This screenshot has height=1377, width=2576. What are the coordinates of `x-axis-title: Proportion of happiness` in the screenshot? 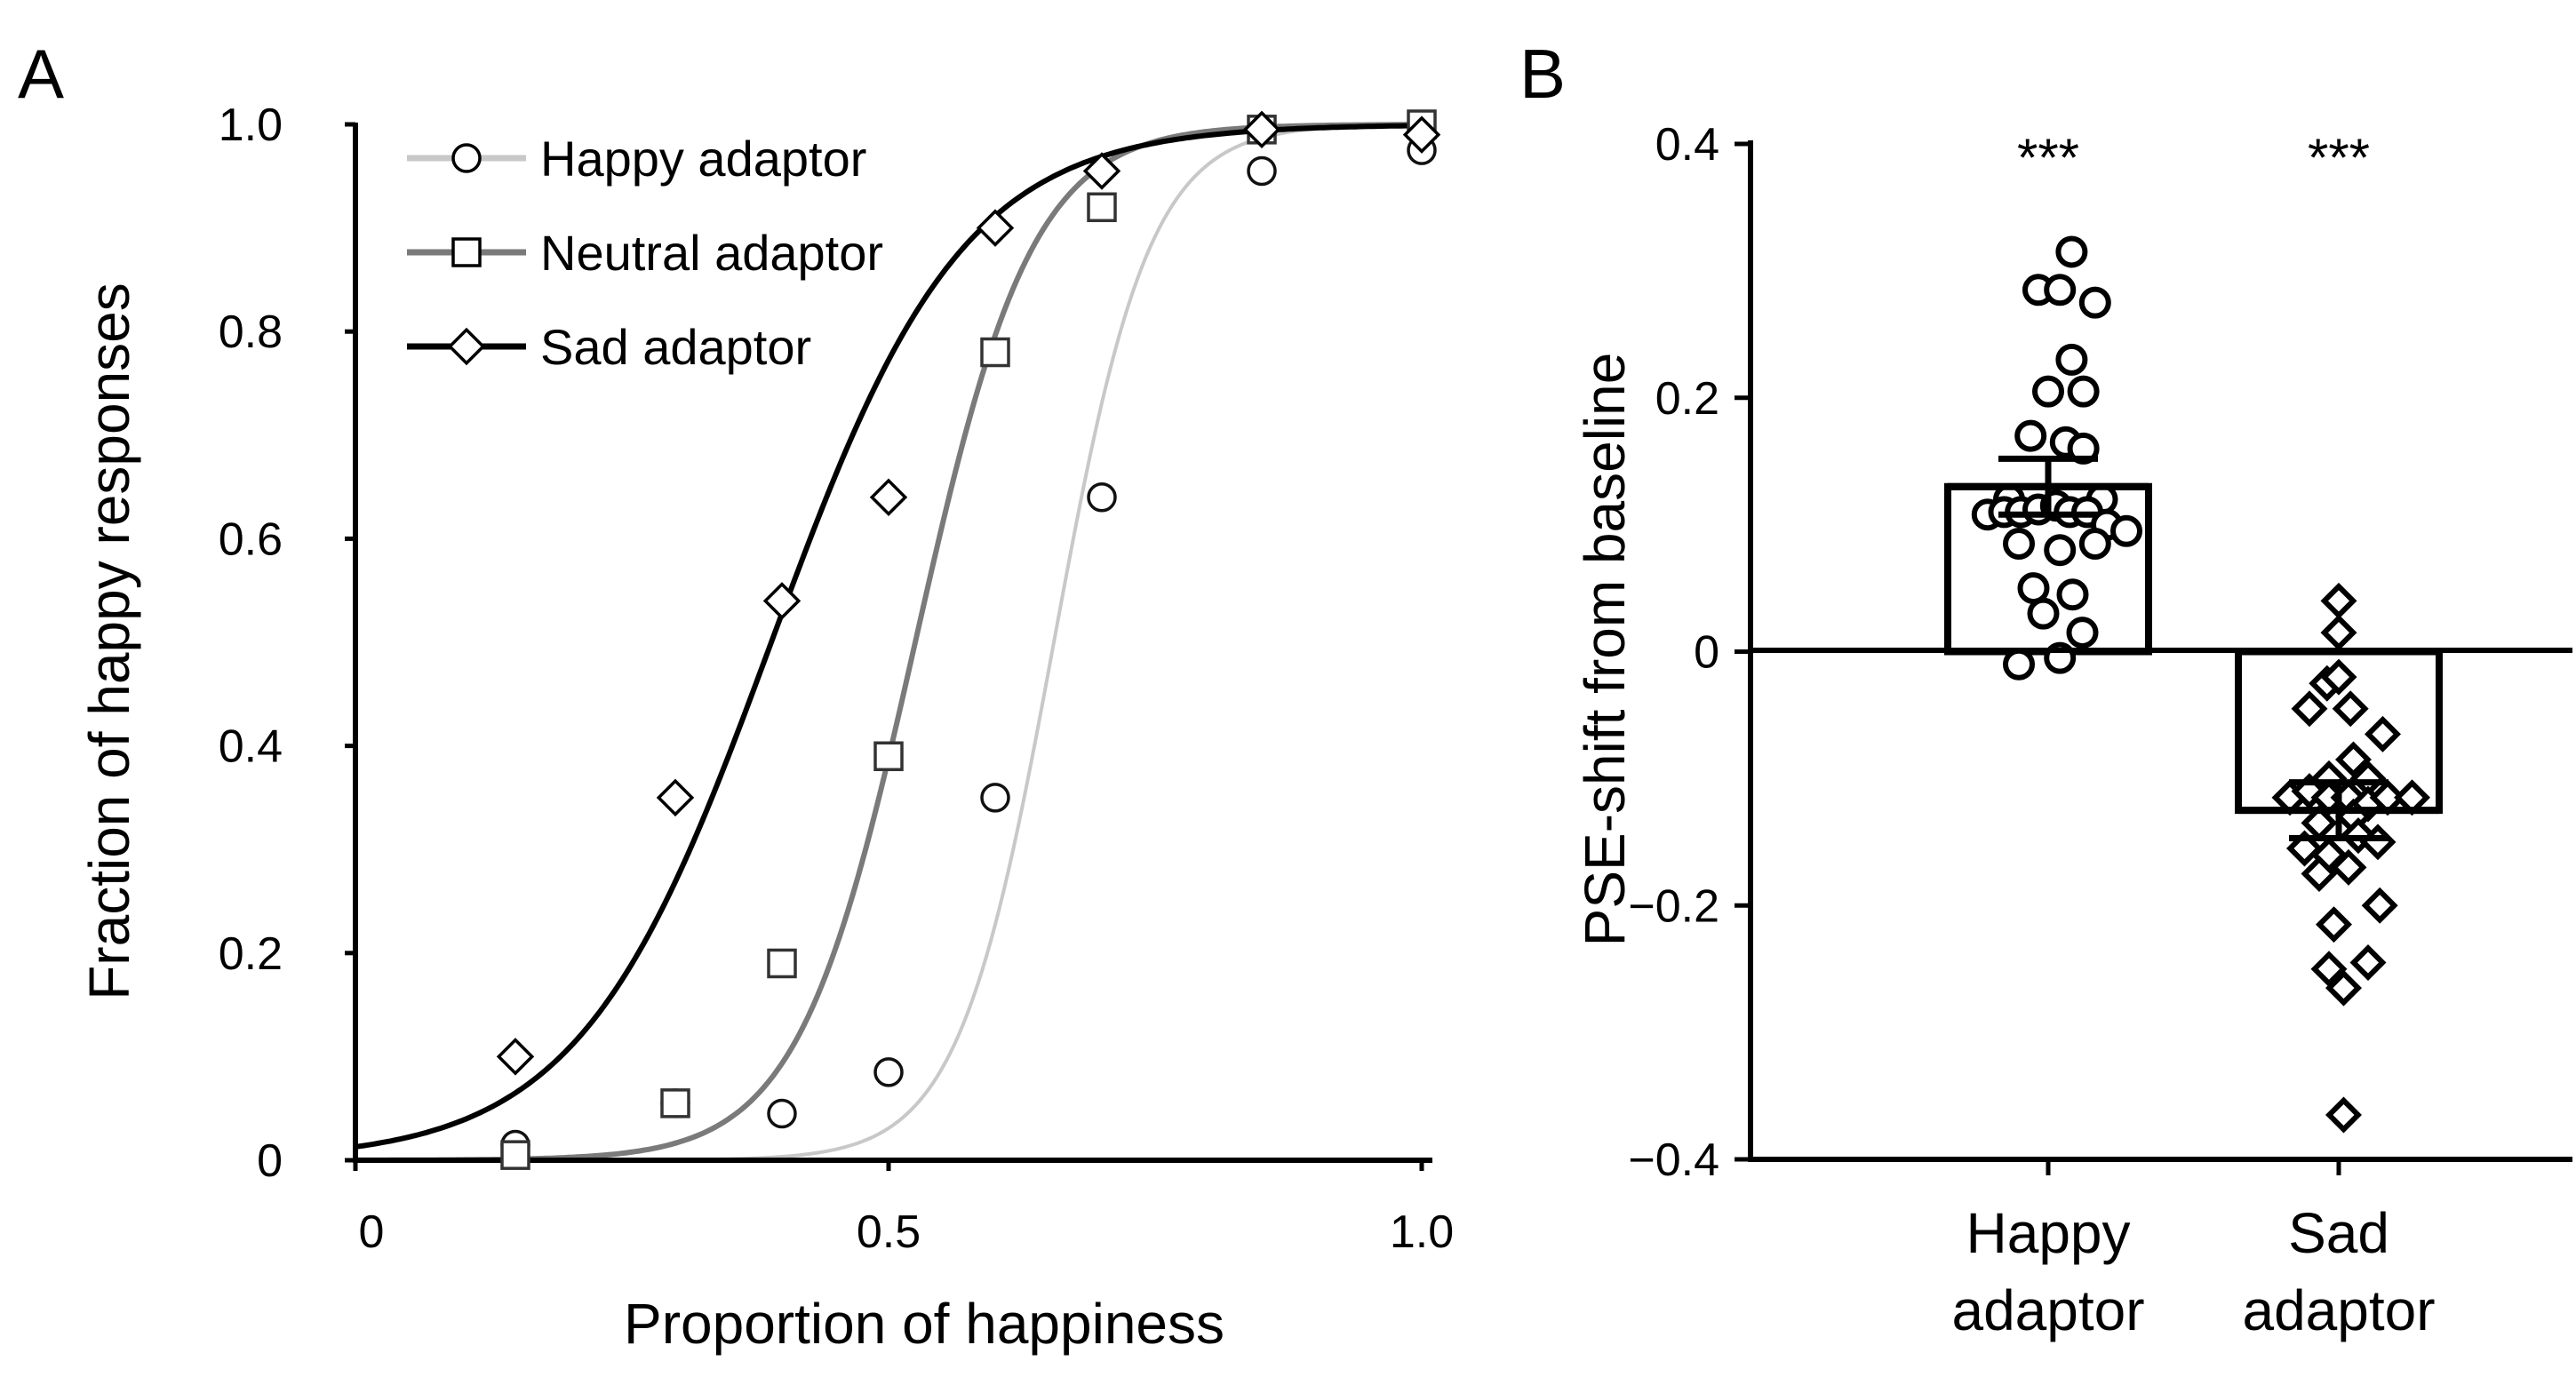 It's located at (924, 1324).